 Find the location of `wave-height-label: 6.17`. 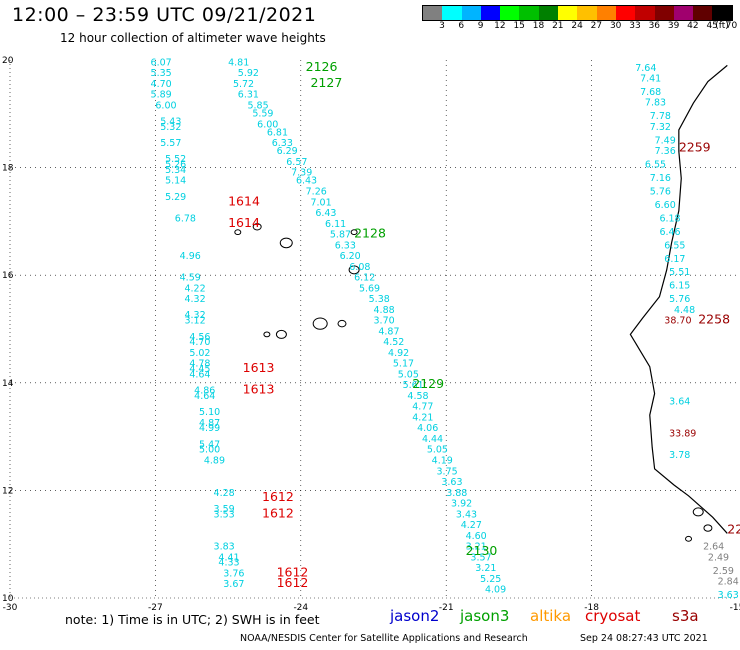

wave-height-label: 6.17 is located at coordinates (674, 259).